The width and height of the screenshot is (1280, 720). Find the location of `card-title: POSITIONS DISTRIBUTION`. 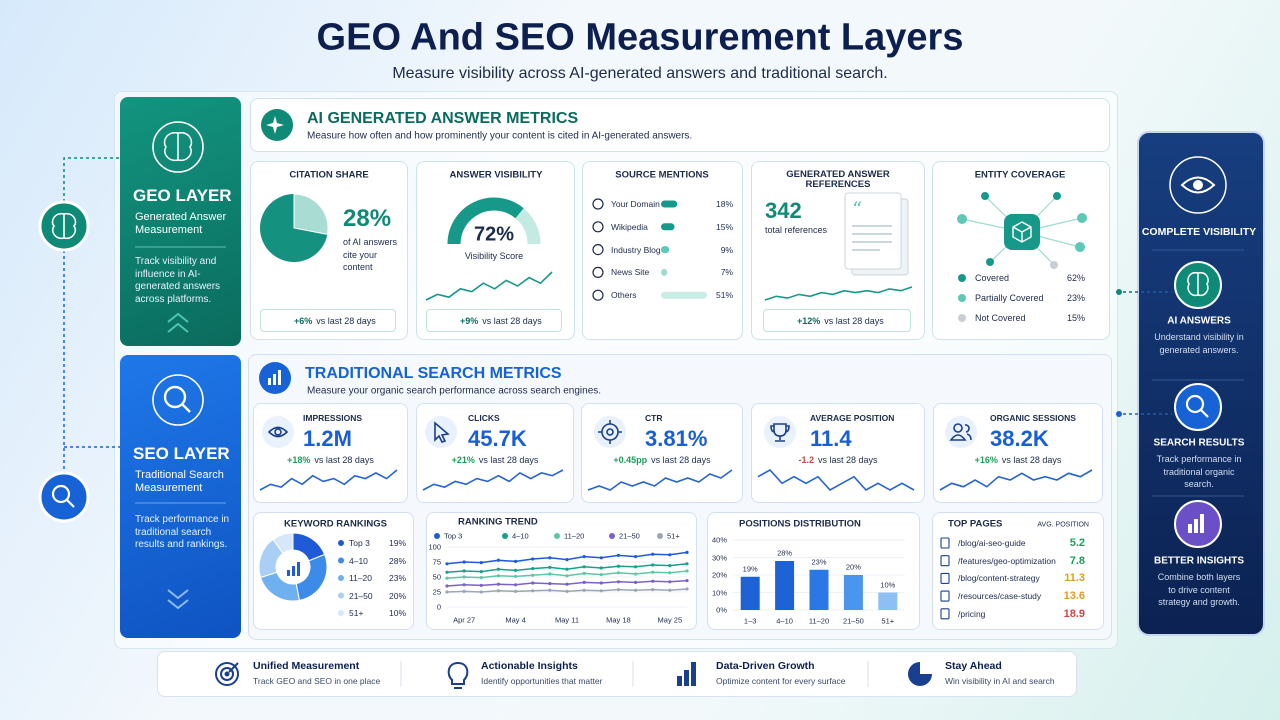

card-title: POSITIONS DISTRIBUTION is located at coordinates (800, 524).